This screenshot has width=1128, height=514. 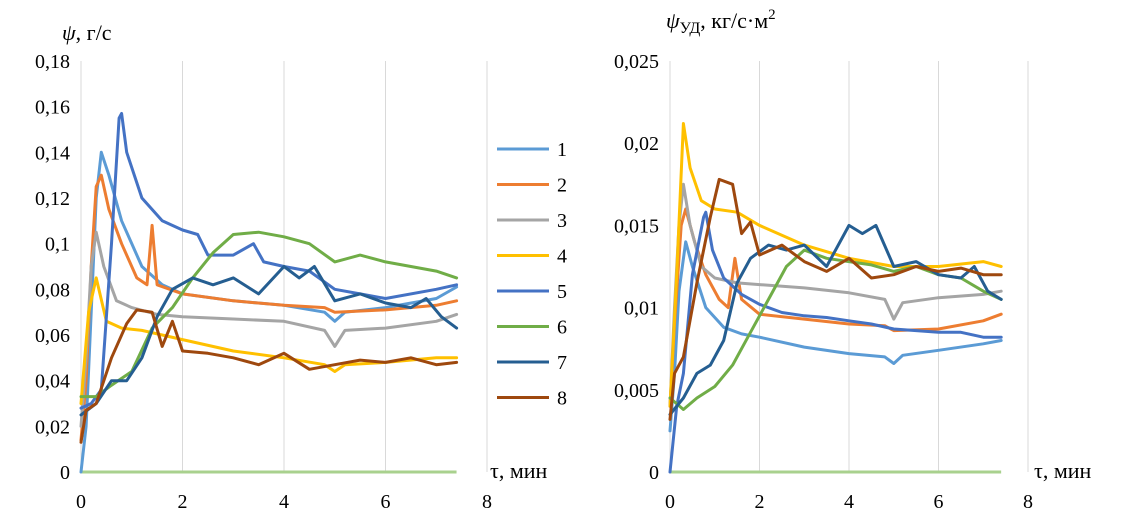 What do you see at coordinates (69, 32) in the screenshot?
I see `chart1-ylabel-symbol: ψ` at bounding box center [69, 32].